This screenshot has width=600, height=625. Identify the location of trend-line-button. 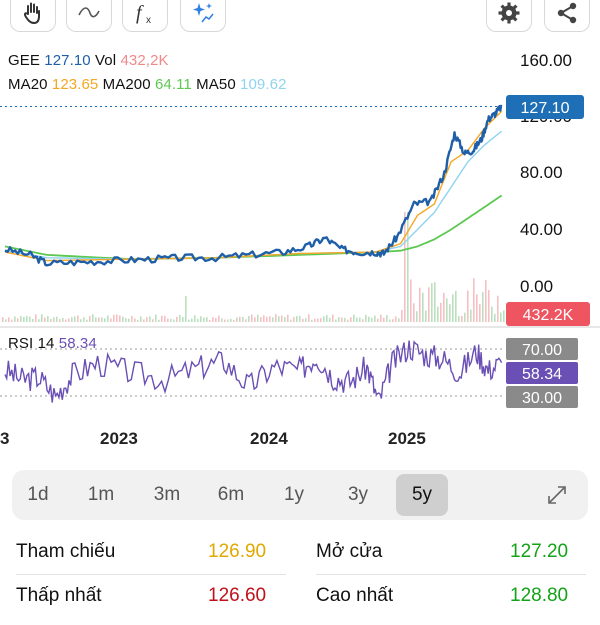
(89, 16).